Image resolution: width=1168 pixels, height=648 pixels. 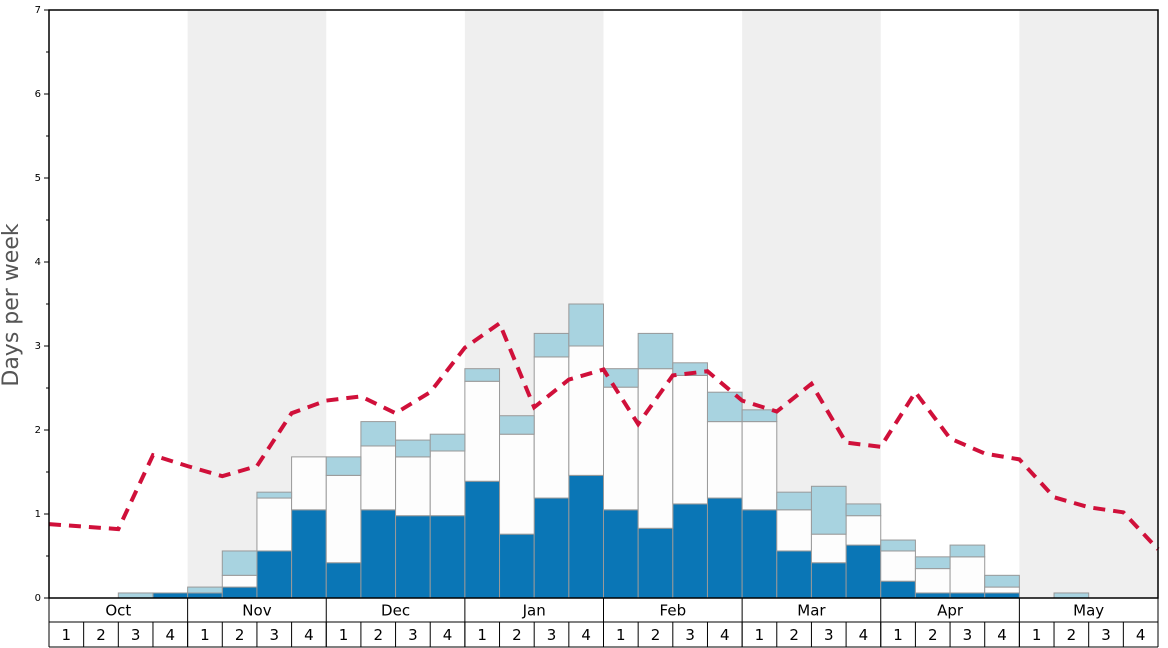 What do you see at coordinates (12, 304) in the screenshot?
I see `y-axis-label: Days per week` at bounding box center [12, 304].